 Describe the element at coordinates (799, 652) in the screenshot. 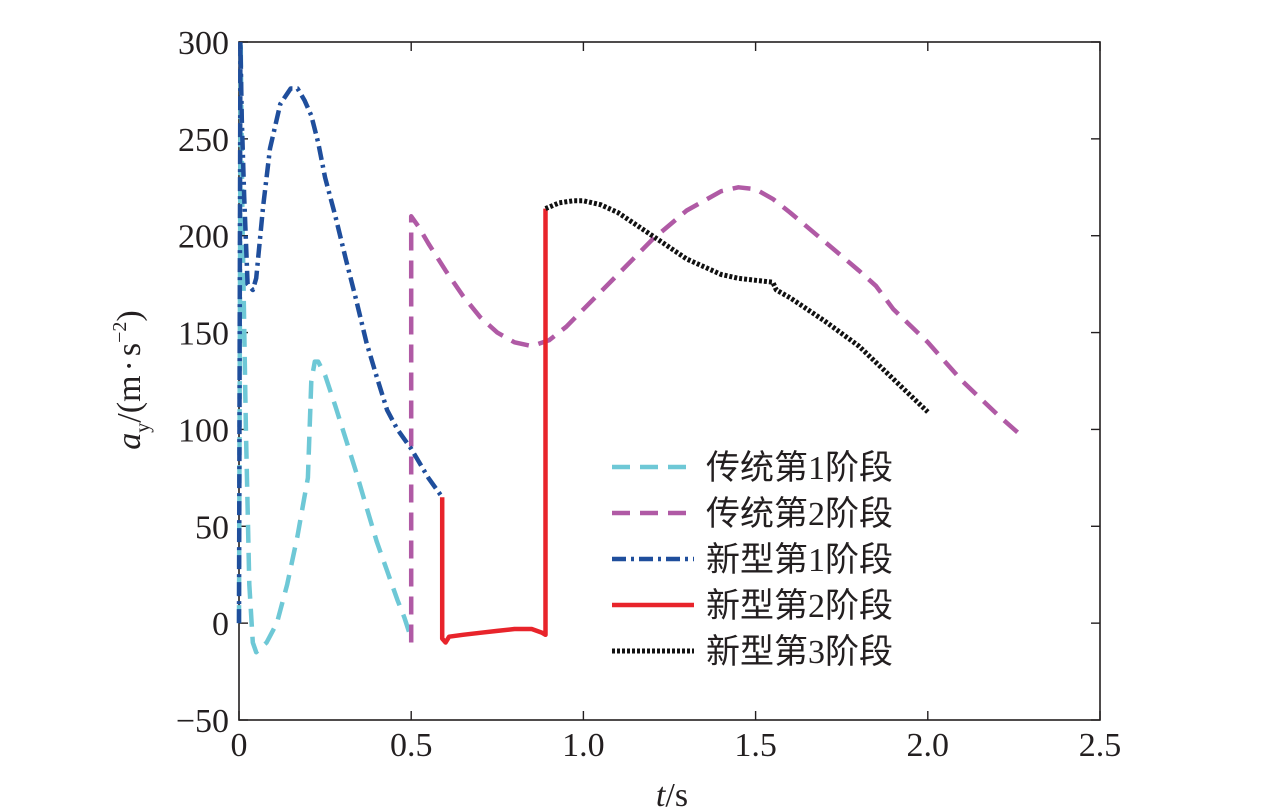

I see `legend-label-5: 新型第3阶段` at that location.